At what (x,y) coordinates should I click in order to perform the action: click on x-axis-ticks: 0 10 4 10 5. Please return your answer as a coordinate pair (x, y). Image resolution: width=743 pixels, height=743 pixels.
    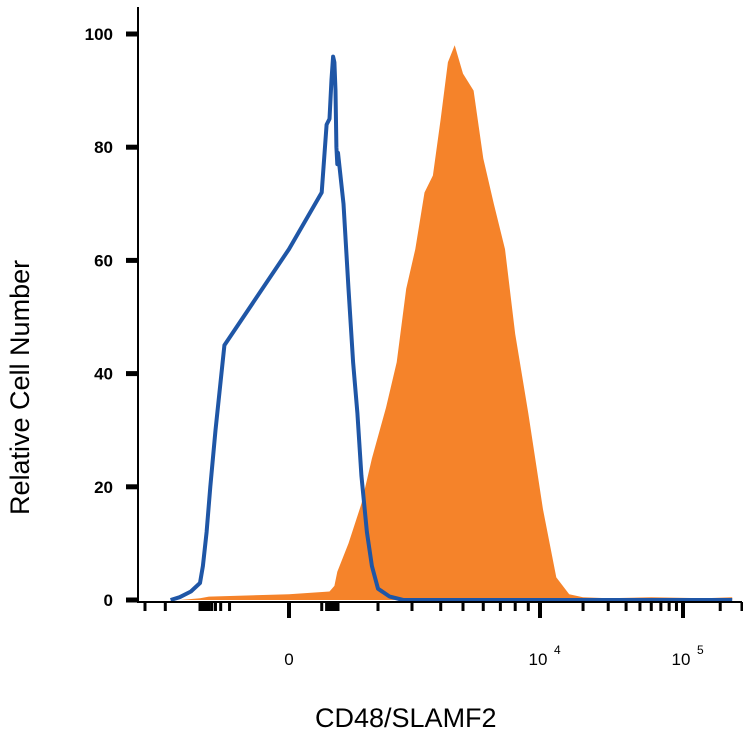
    Looking at the image, I should click on (443, 635).